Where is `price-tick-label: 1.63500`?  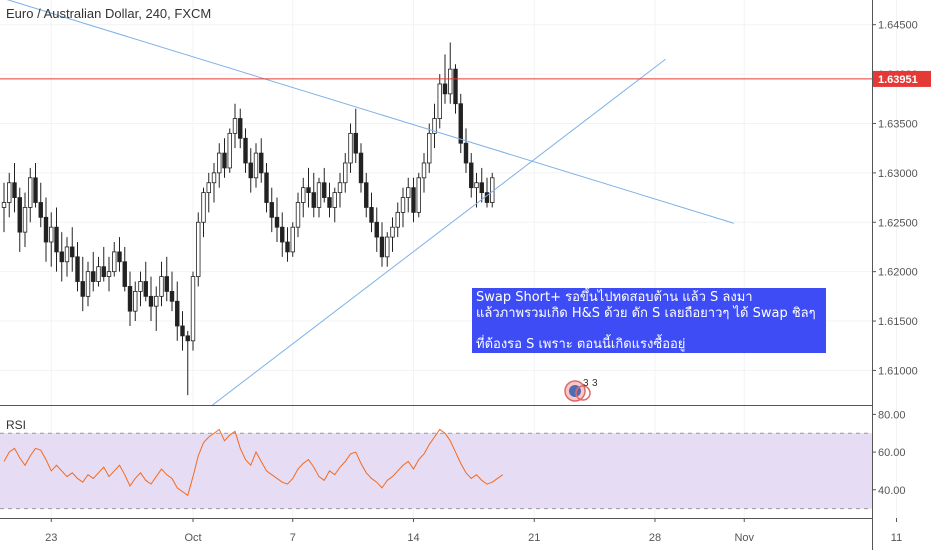
price-tick-label: 1.63500 is located at coordinates (898, 124).